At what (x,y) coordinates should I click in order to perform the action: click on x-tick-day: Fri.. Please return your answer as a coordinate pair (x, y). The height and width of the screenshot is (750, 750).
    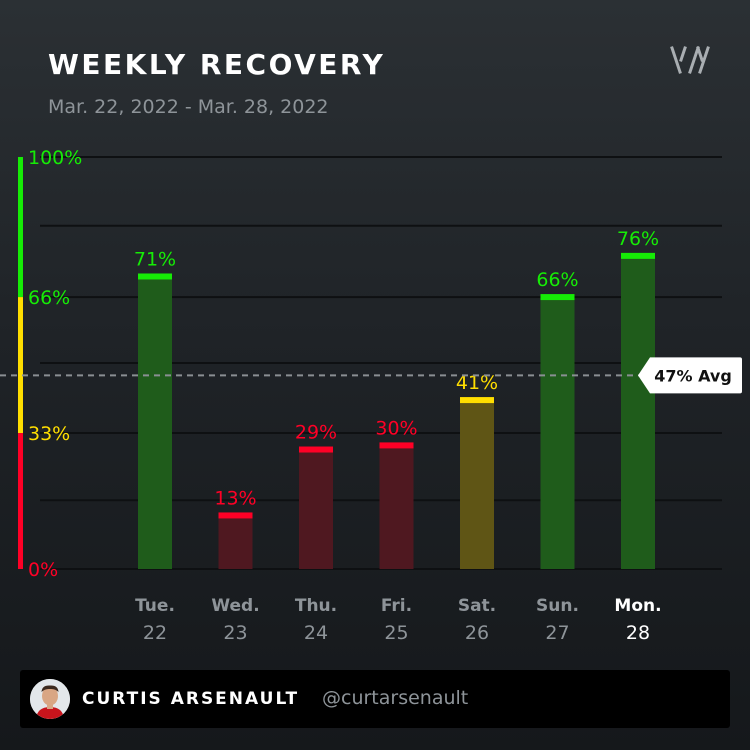
    Looking at the image, I should click on (396, 606).